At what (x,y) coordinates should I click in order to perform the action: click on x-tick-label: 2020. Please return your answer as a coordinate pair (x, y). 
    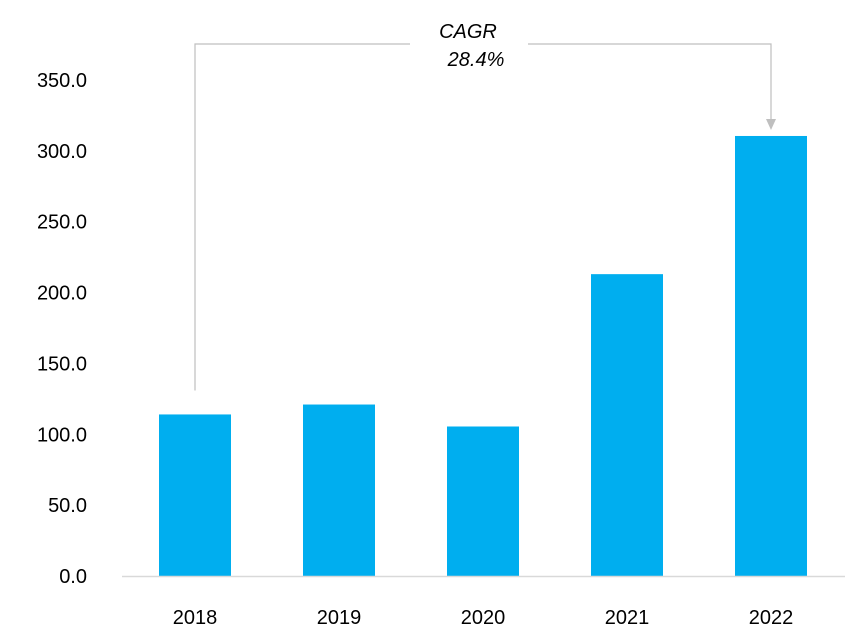
    Looking at the image, I should click on (483, 618).